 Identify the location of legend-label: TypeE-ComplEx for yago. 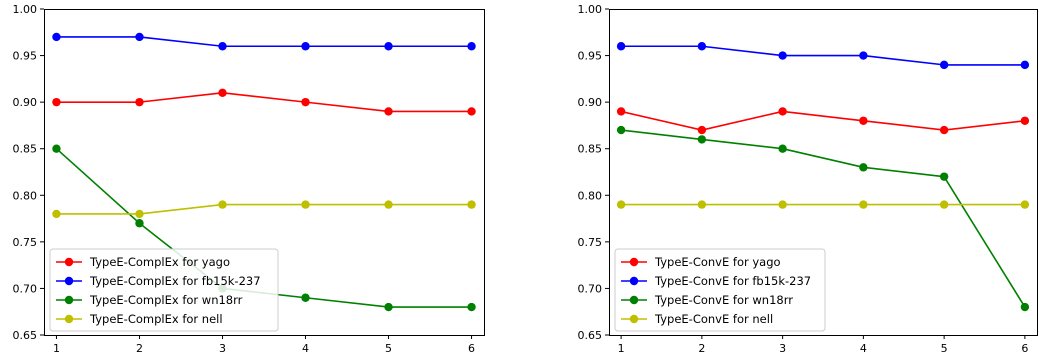
(159, 262).